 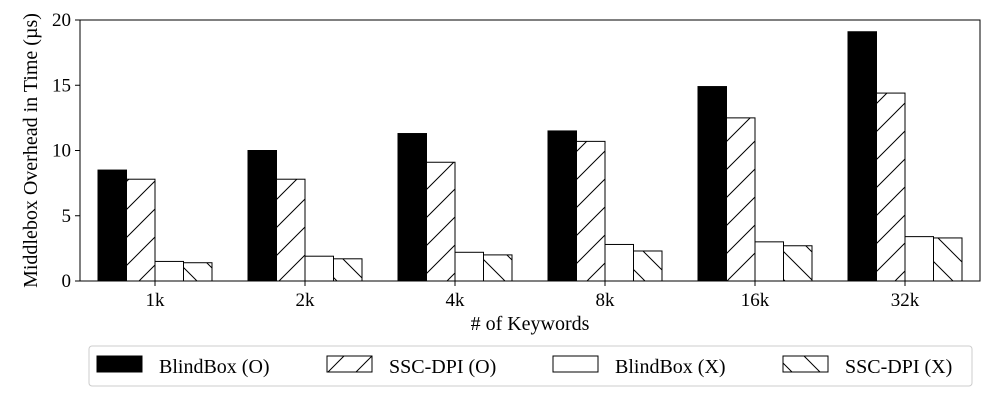 I want to click on x-tick-label: 1k, so click(x=156, y=300).